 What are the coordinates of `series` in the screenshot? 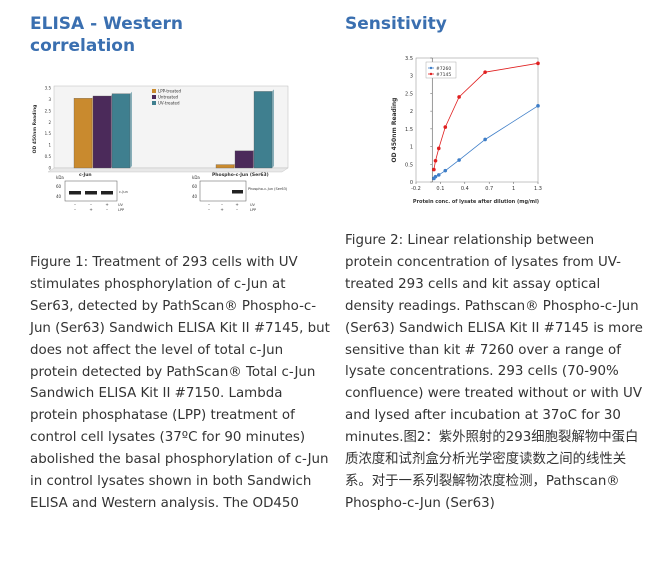 It's located at (486, 121).